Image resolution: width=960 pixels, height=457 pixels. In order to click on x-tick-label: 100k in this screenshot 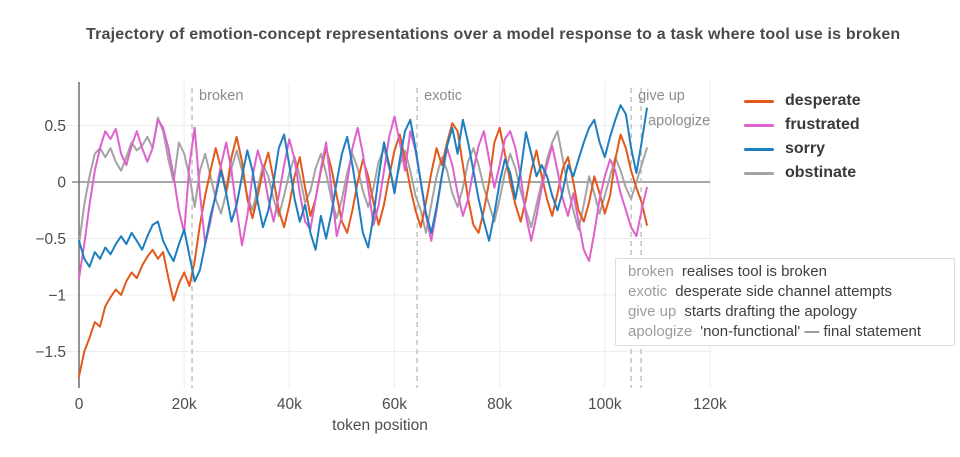, I will do `click(605, 404)`.